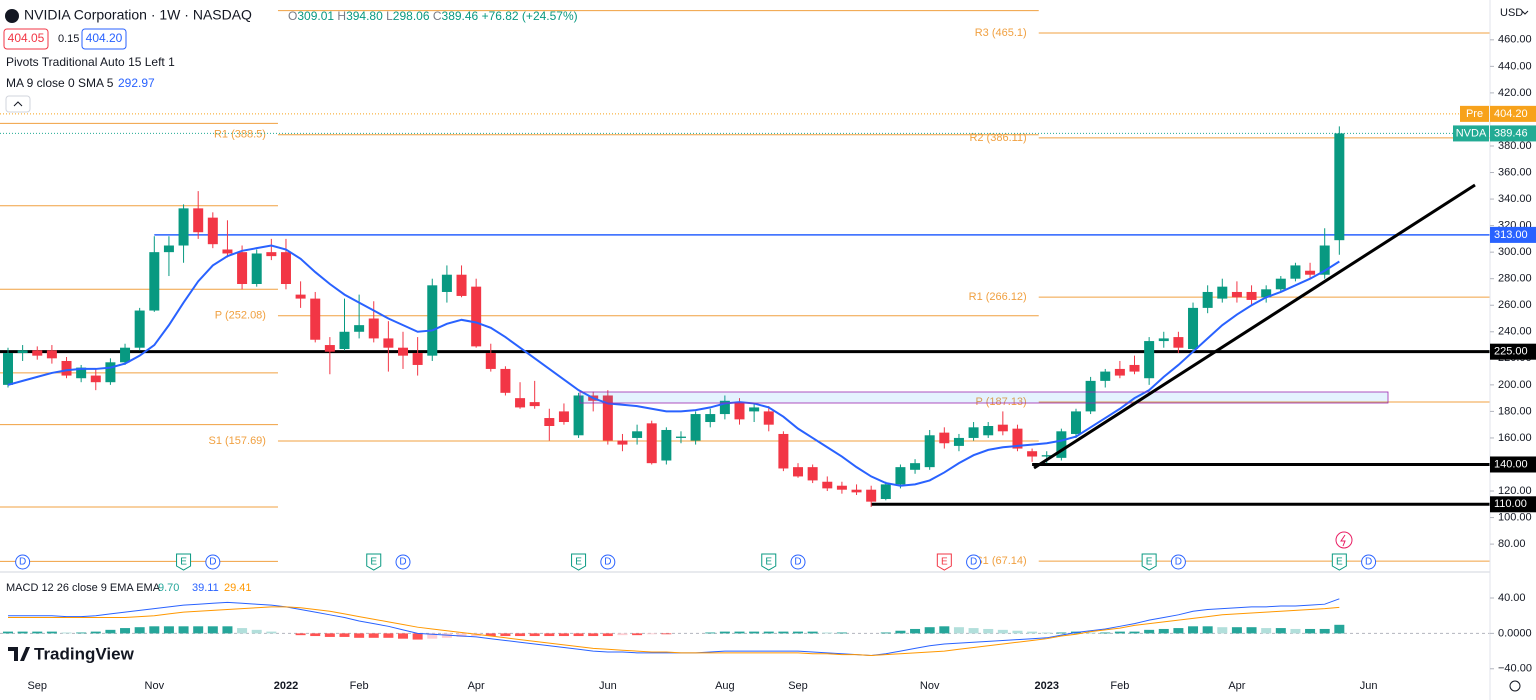 This screenshot has width=1536, height=700. I want to click on y-tick-label: 340.00, so click(1515, 199).